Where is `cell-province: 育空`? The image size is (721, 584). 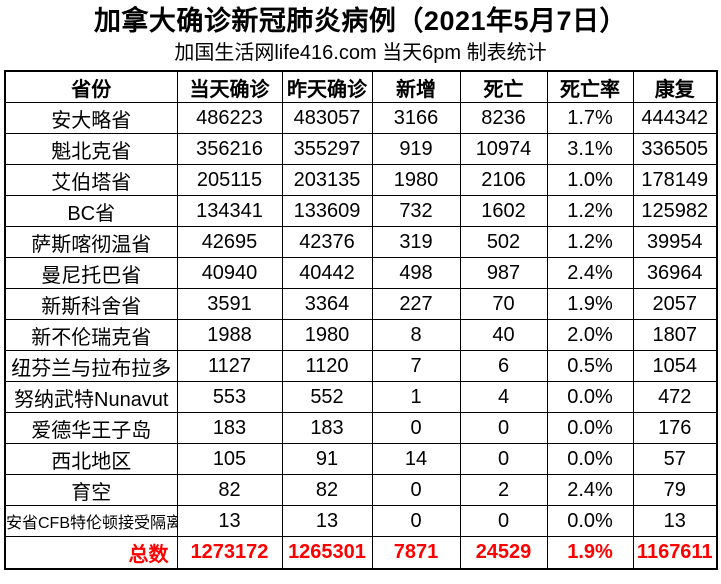 cell-province: 育空 is located at coordinates (91, 490).